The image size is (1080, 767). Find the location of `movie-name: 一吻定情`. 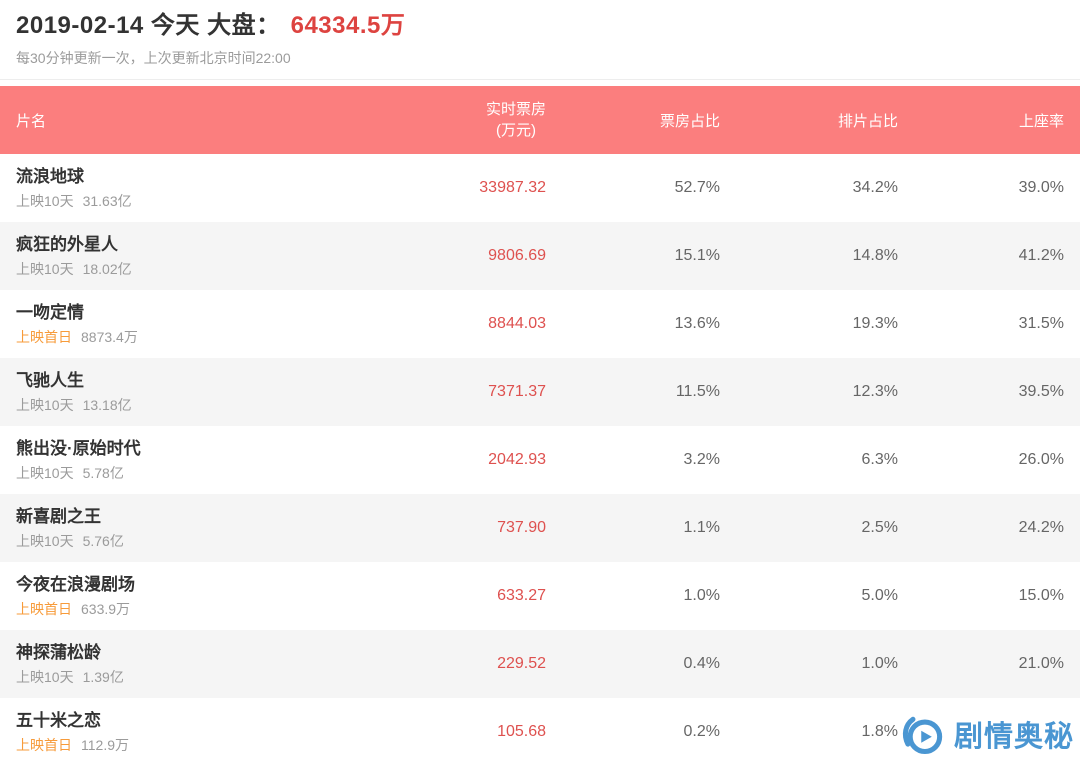

movie-name: 一吻定情 is located at coordinates (50, 312).